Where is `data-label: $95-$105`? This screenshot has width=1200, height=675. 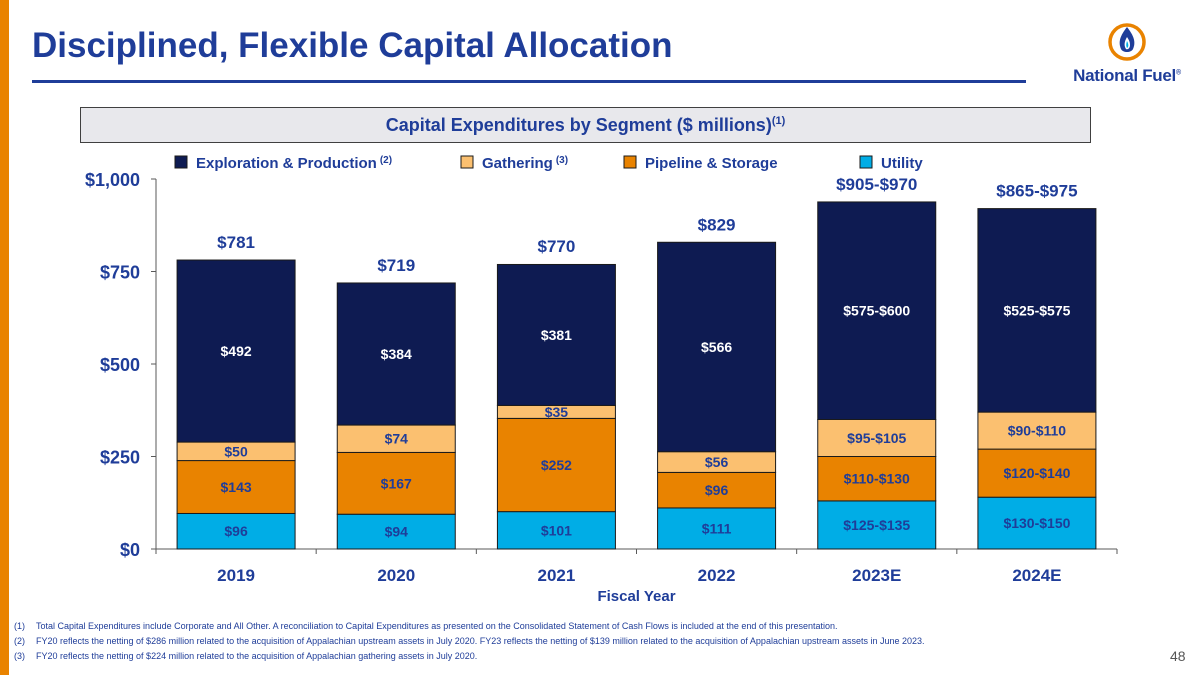 data-label: $95-$105 is located at coordinates (876, 438).